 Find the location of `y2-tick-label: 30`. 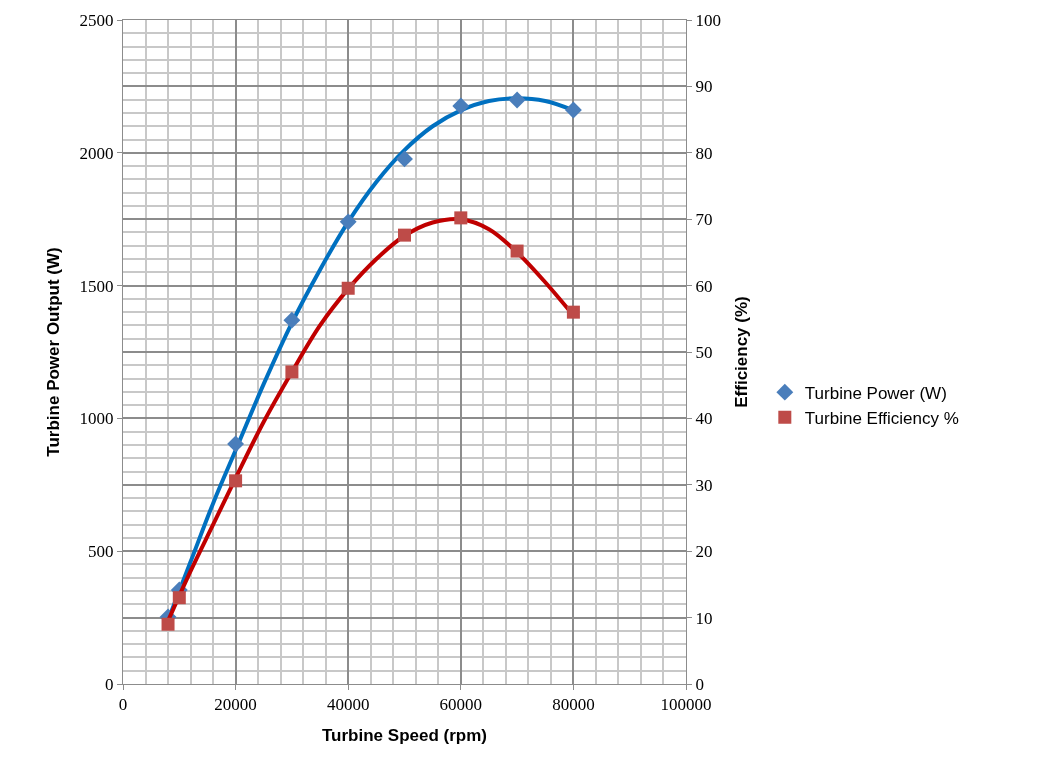

y2-tick-label: 30 is located at coordinates (704, 485).